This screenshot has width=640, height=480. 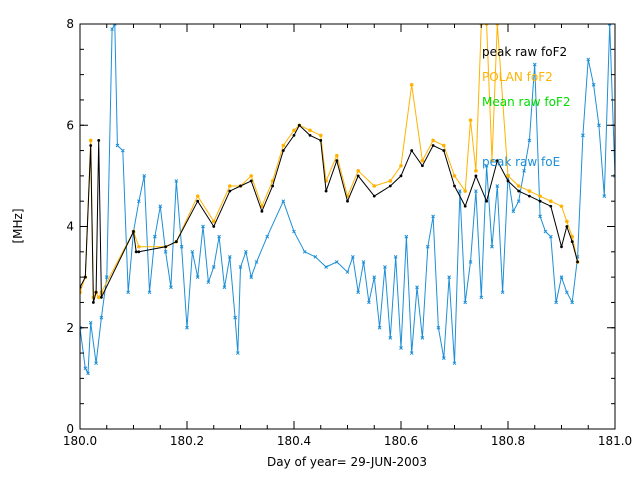 What do you see at coordinates (517, 77) in the screenshot?
I see `legend-entry: POLAN foF2` at bounding box center [517, 77].